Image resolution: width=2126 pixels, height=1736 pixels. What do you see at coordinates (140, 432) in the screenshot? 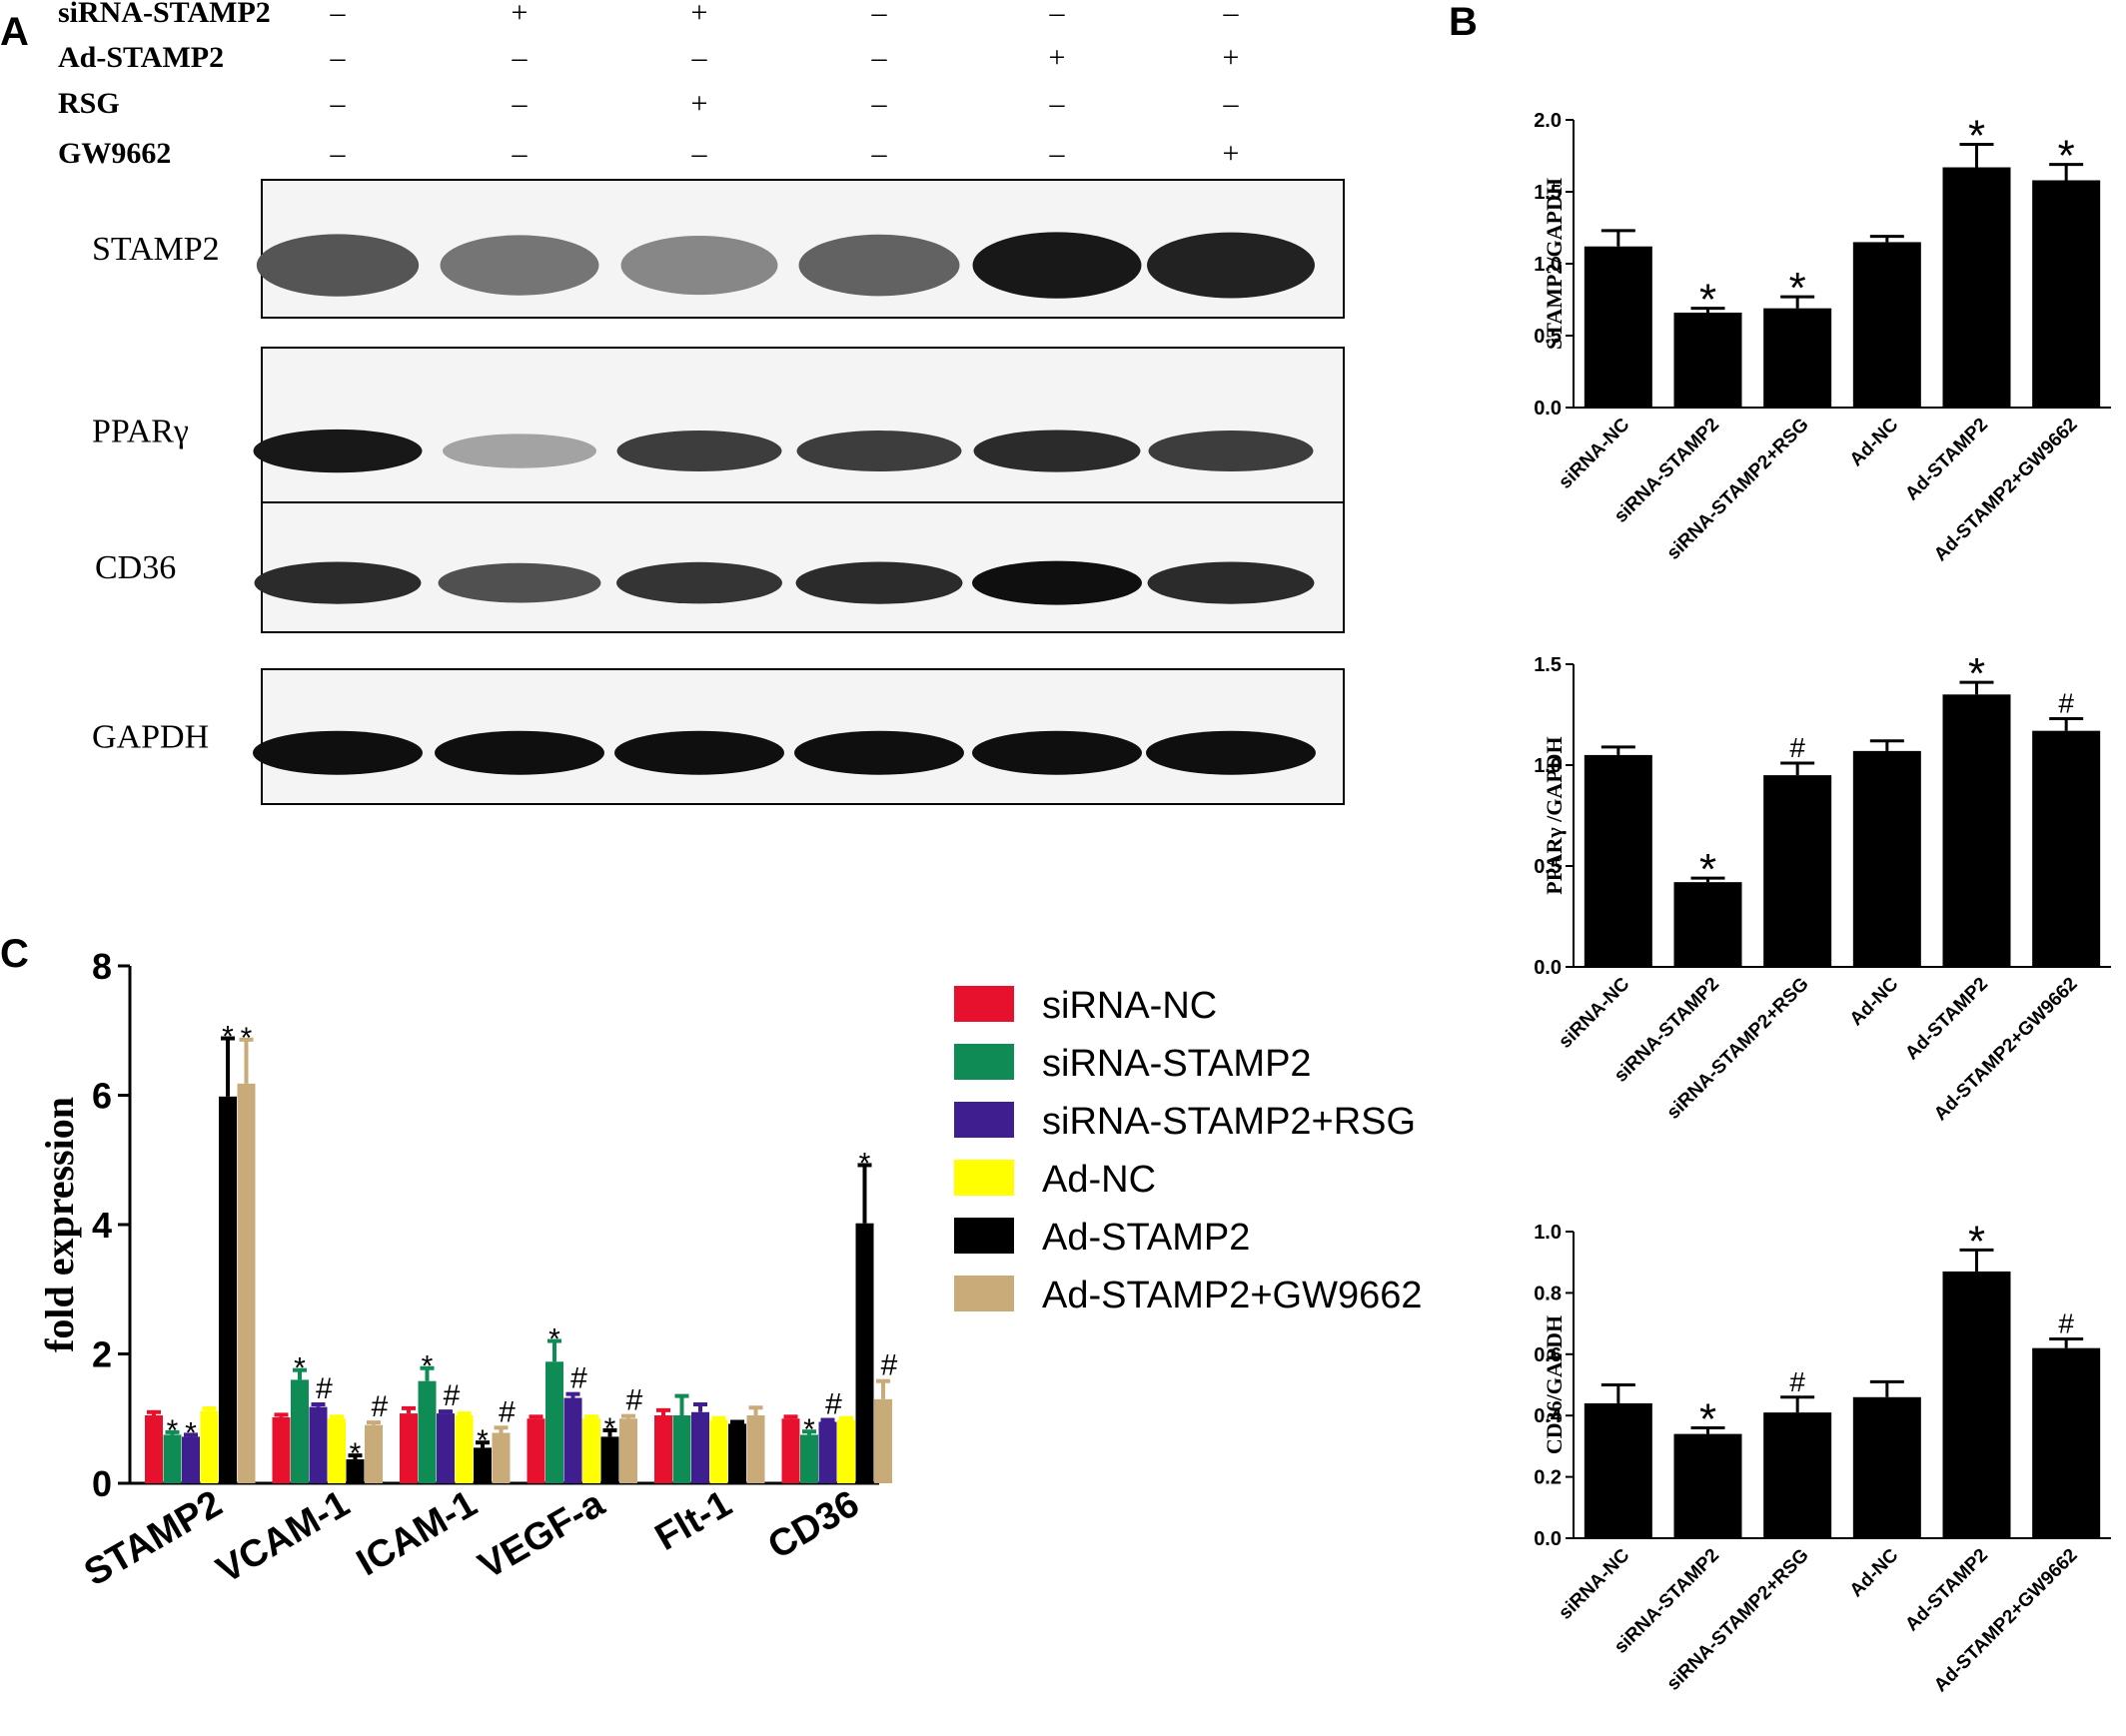
I see `blot-label: PPARγ` at bounding box center [140, 432].